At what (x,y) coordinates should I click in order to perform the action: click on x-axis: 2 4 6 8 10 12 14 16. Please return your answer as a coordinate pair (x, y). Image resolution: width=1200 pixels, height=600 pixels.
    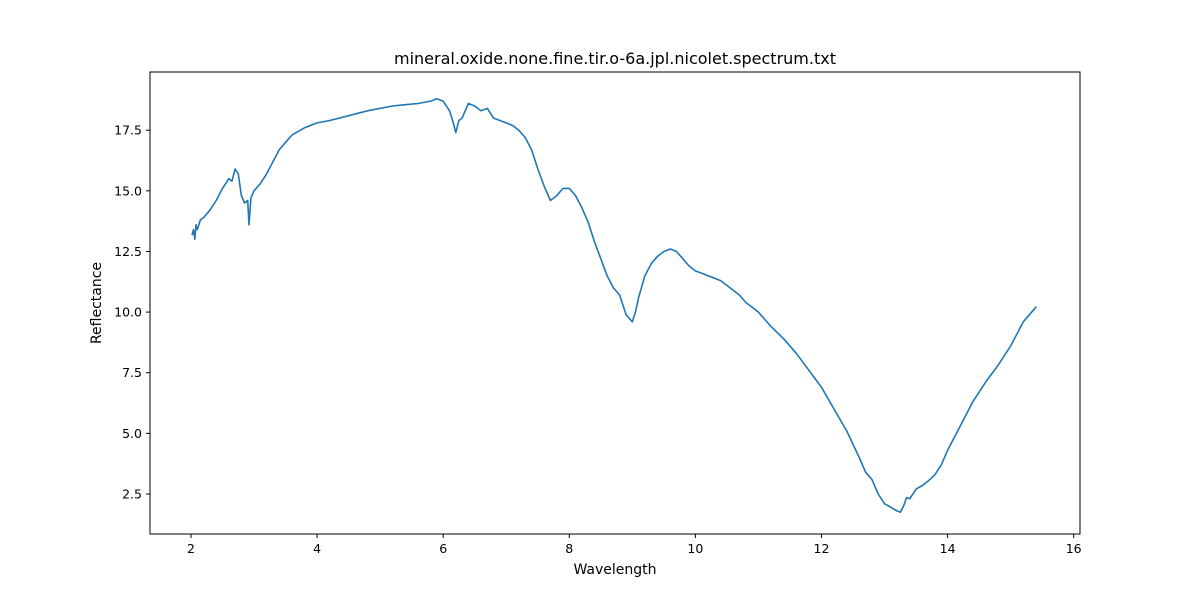
    Looking at the image, I should click on (634, 545).